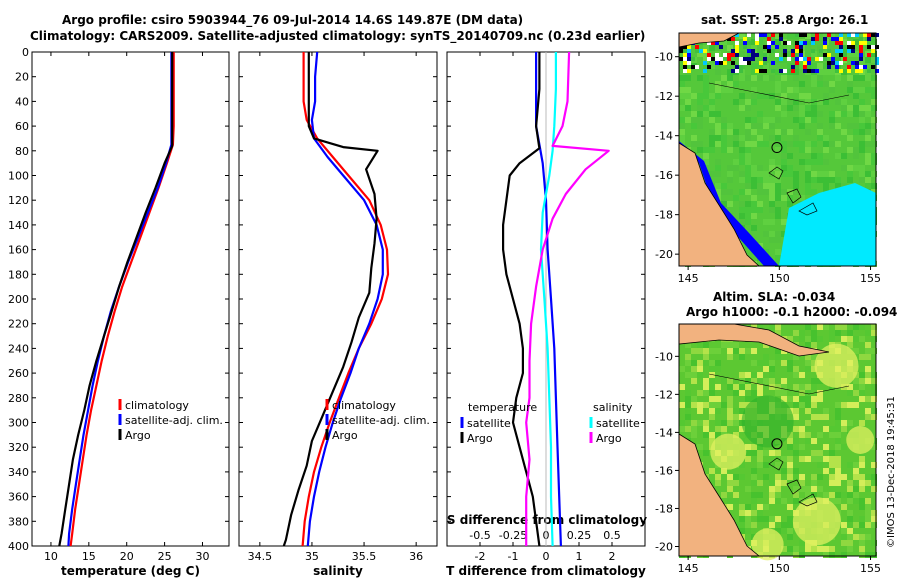  What do you see at coordinates (664, 546) in the screenshot?
I see `map-y-tick-label: -20` at bounding box center [664, 546].